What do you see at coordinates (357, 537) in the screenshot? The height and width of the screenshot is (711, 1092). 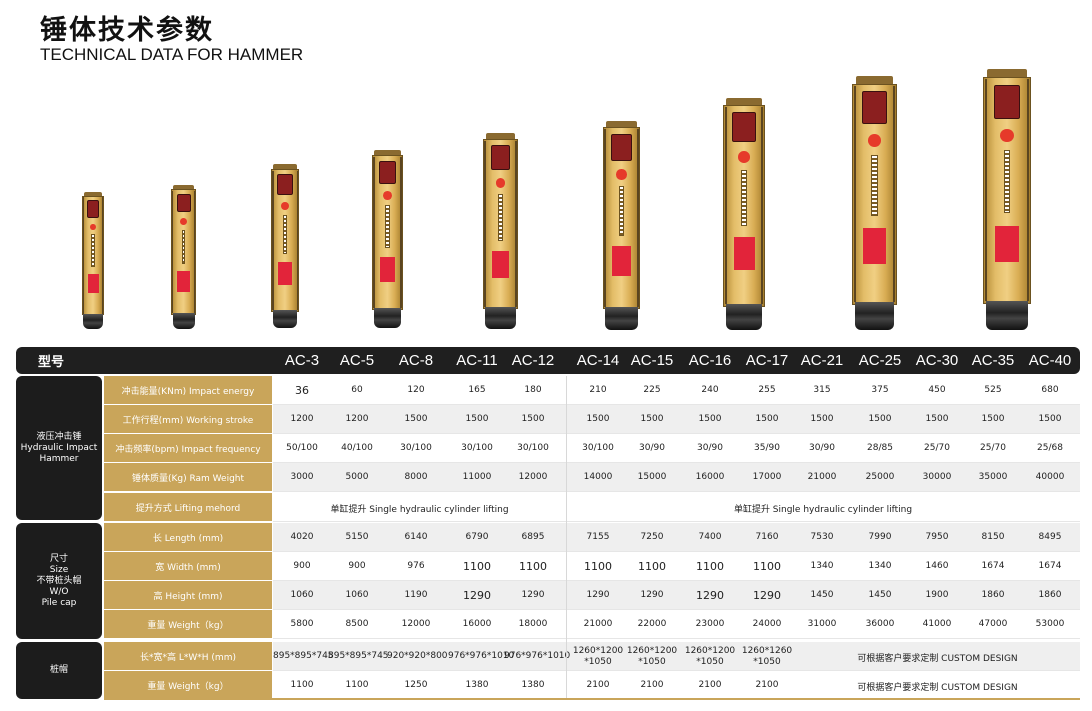 I see `table-cell: 5150` at bounding box center [357, 537].